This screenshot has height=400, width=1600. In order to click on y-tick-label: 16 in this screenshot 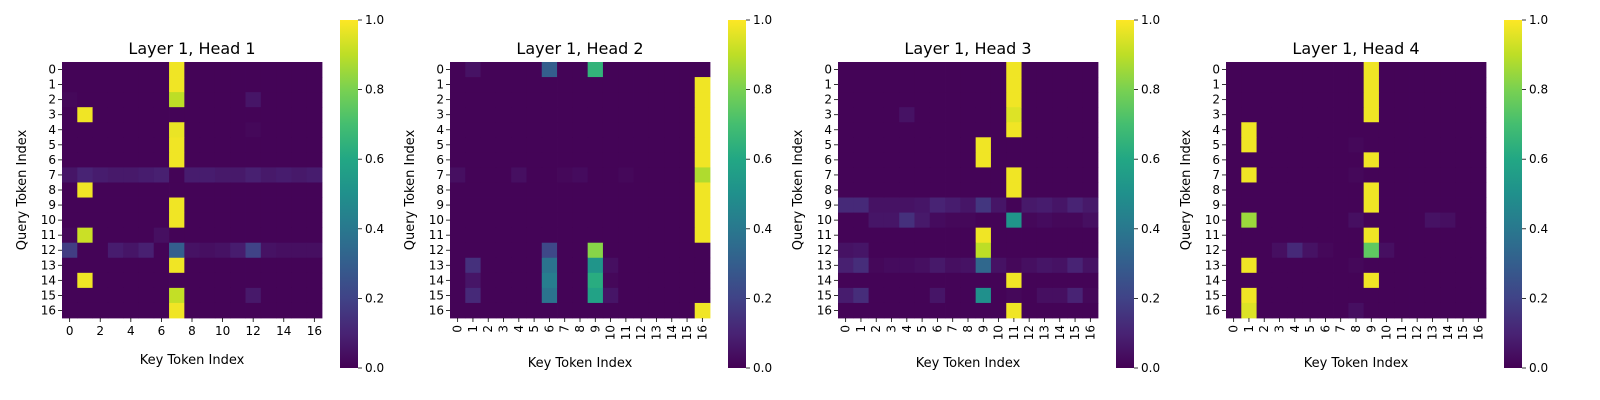, I will do `click(1212, 310)`.